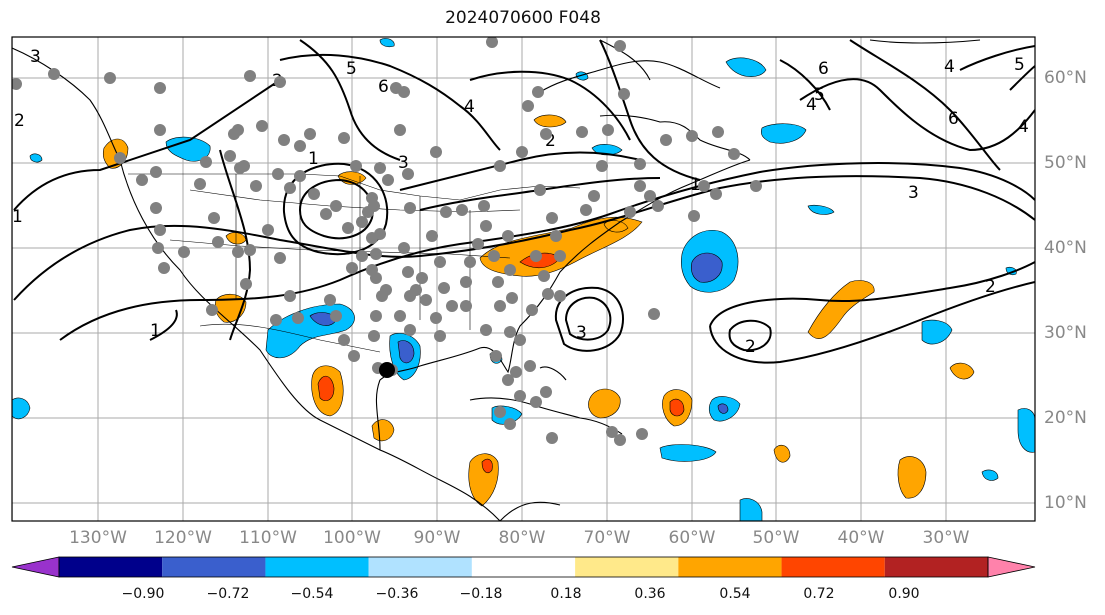 The width and height of the screenshot is (1105, 615). I want to click on colorbar-segments, so click(523, 567).